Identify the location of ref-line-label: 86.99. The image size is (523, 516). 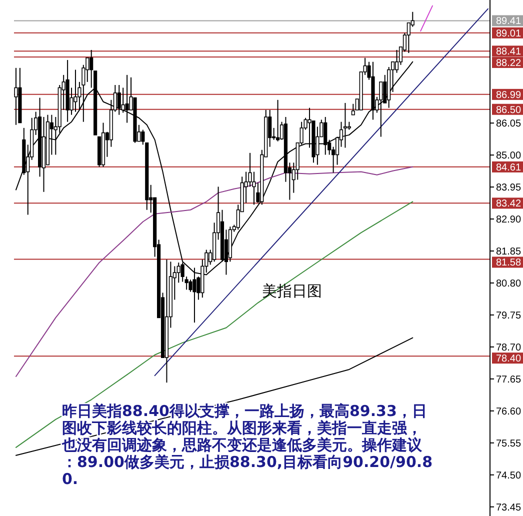
(509, 95).